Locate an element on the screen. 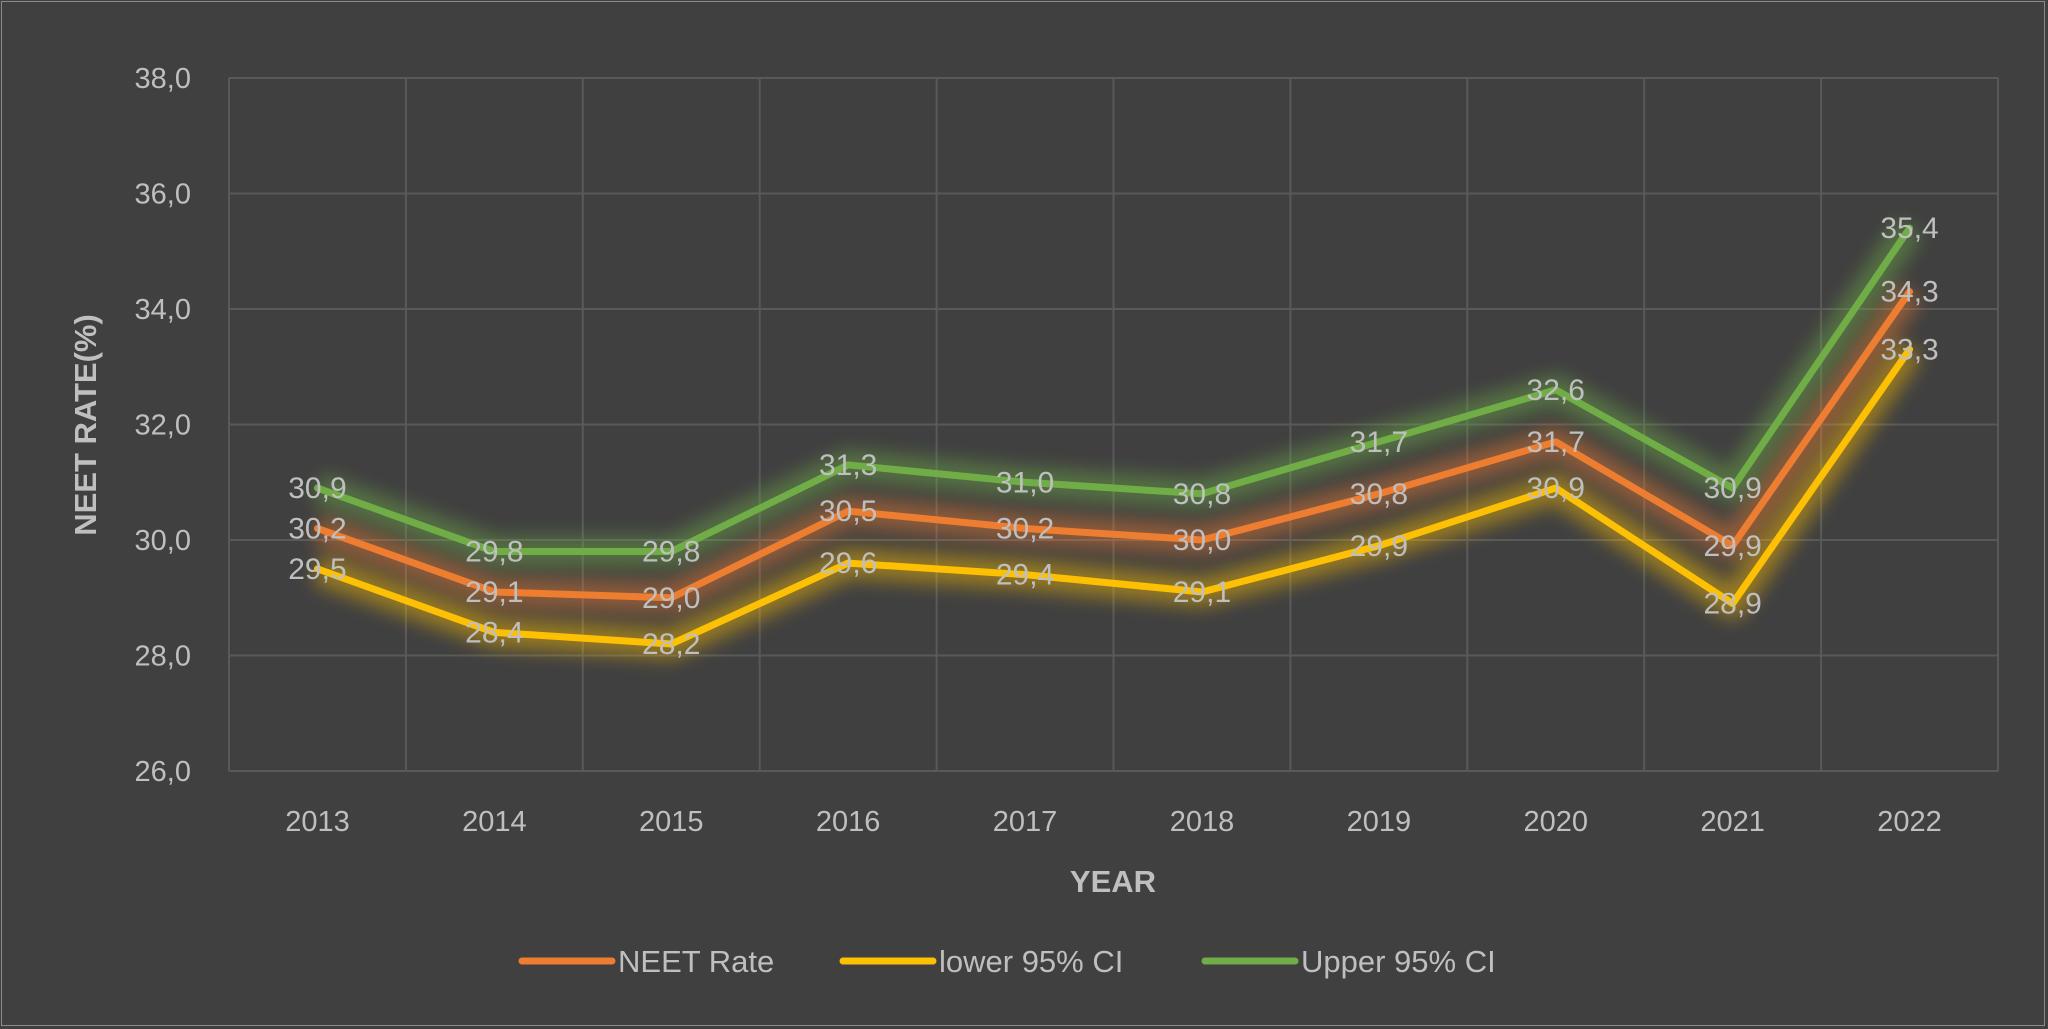 Image resolution: width=2048 pixels, height=1029 pixels. x-tick-label: 2015 is located at coordinates (671, 822).